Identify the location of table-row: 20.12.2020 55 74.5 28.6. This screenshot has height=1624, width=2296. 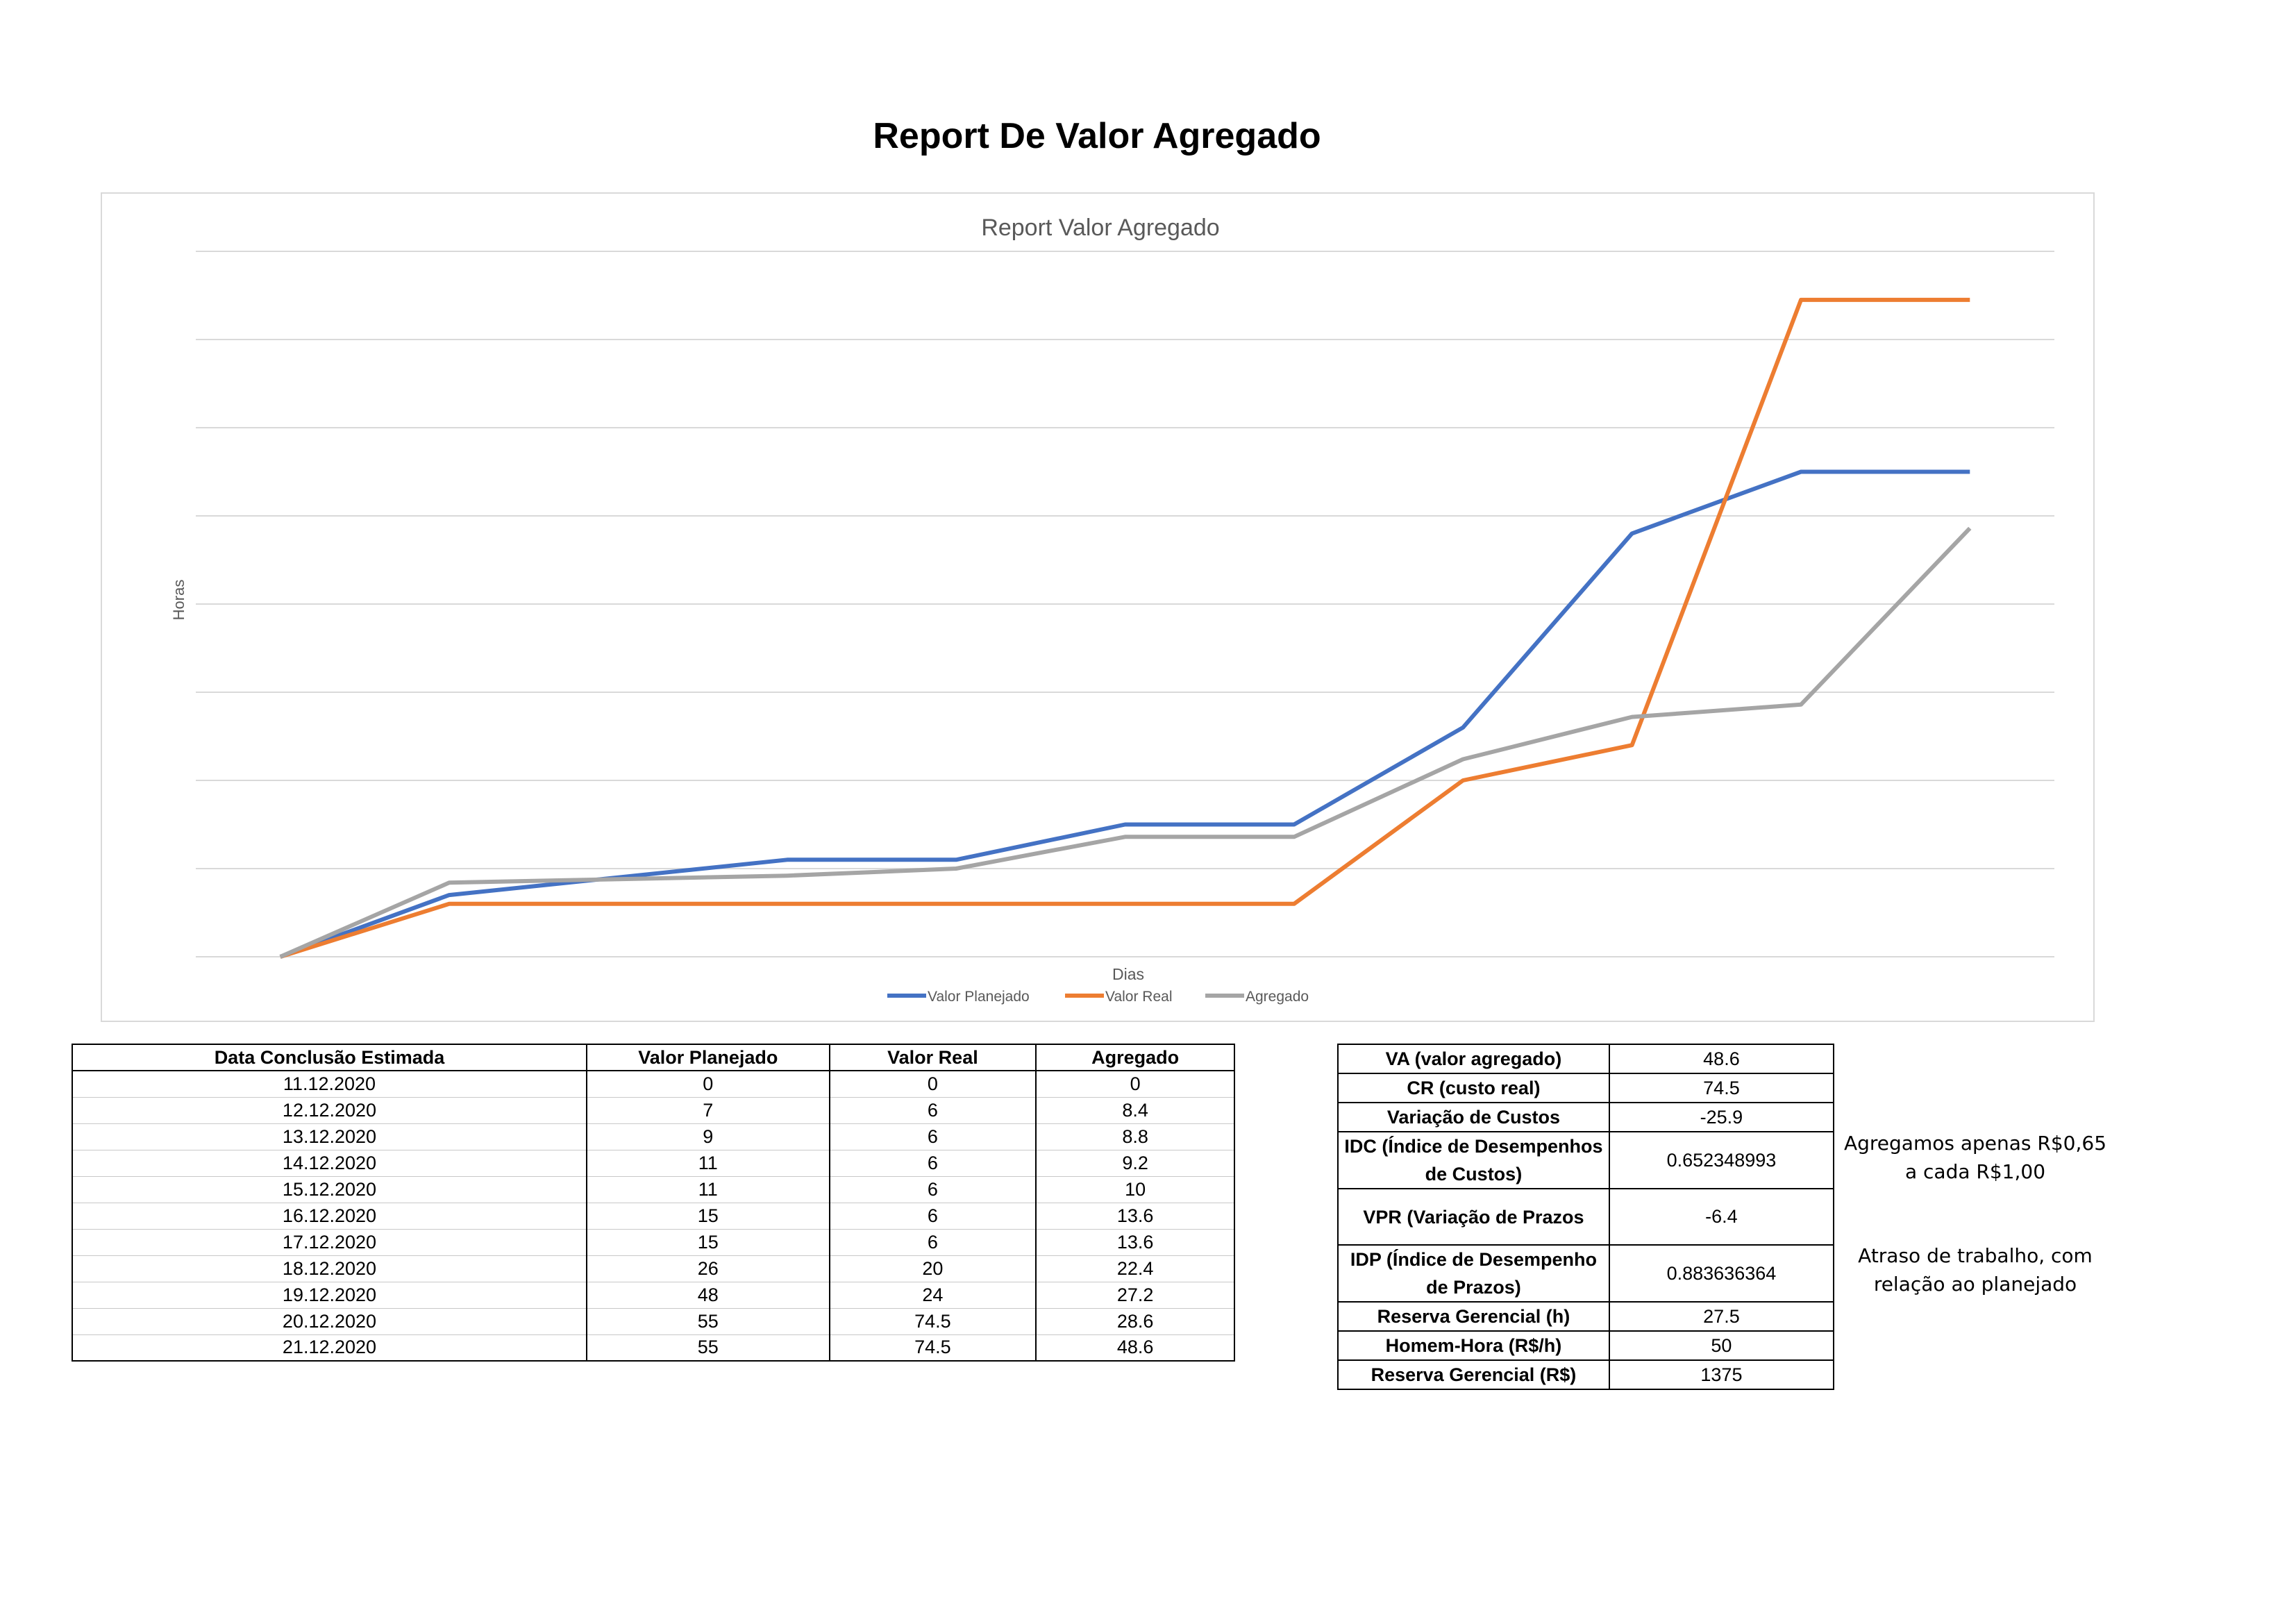
(653, 1321).